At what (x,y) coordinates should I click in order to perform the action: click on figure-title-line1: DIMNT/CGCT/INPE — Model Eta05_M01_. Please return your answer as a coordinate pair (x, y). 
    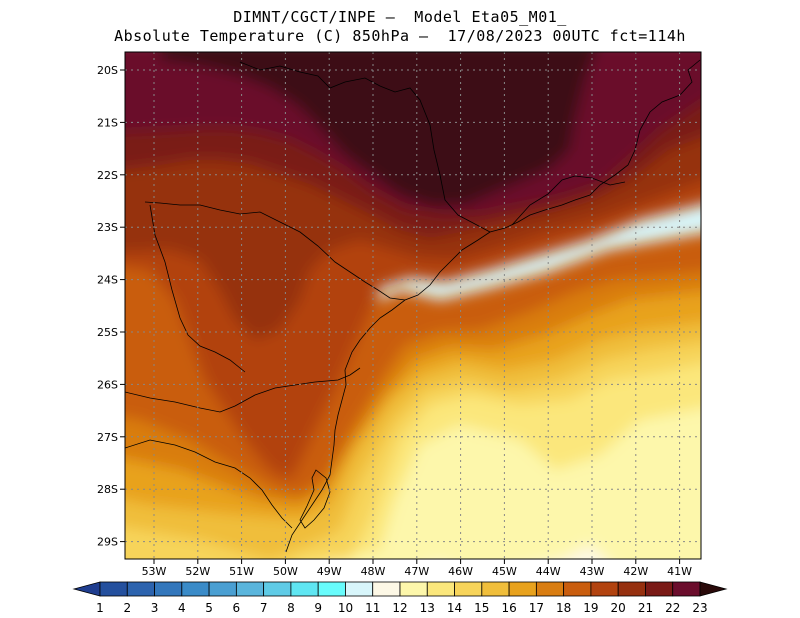
    Looking at the image, I should click on (400, 17).